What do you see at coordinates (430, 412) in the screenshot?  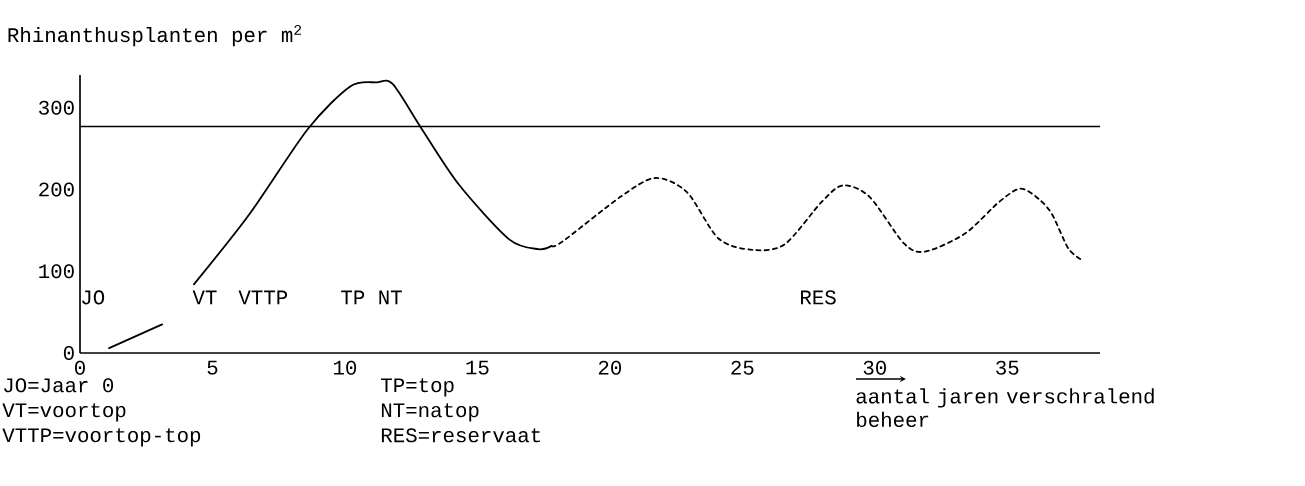 I see `text: NT=natop` at bounding box center [430, 412].